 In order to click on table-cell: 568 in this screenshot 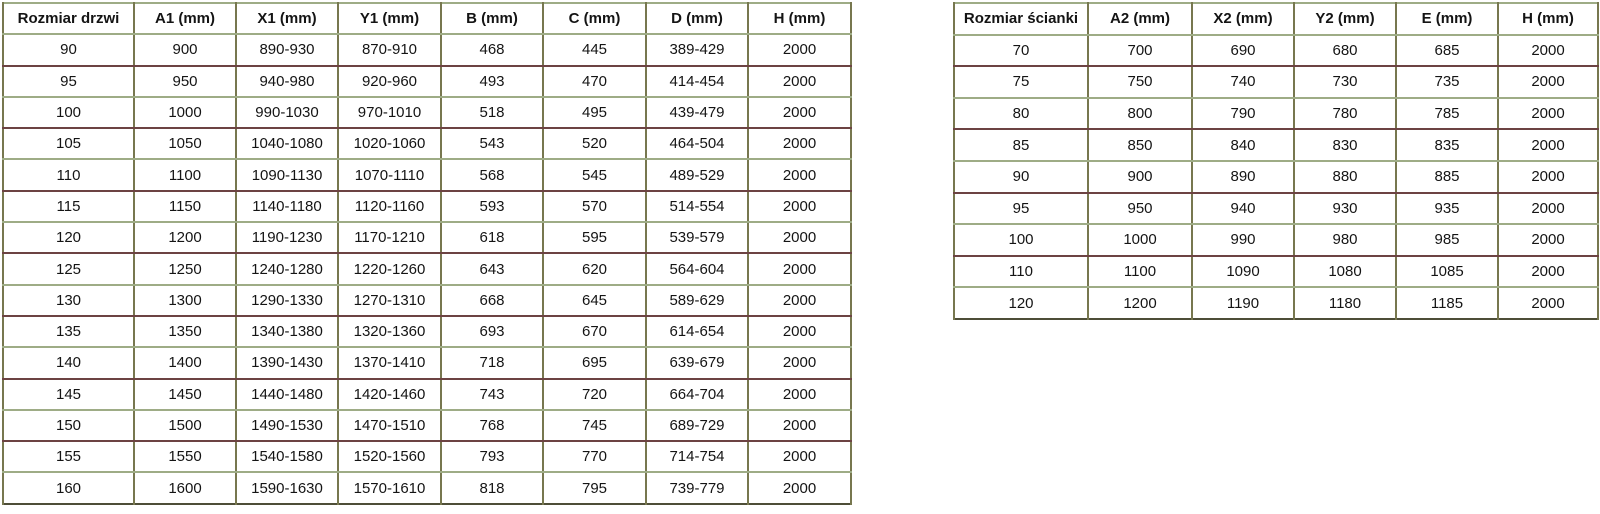, I will do `click(492, 175)`.